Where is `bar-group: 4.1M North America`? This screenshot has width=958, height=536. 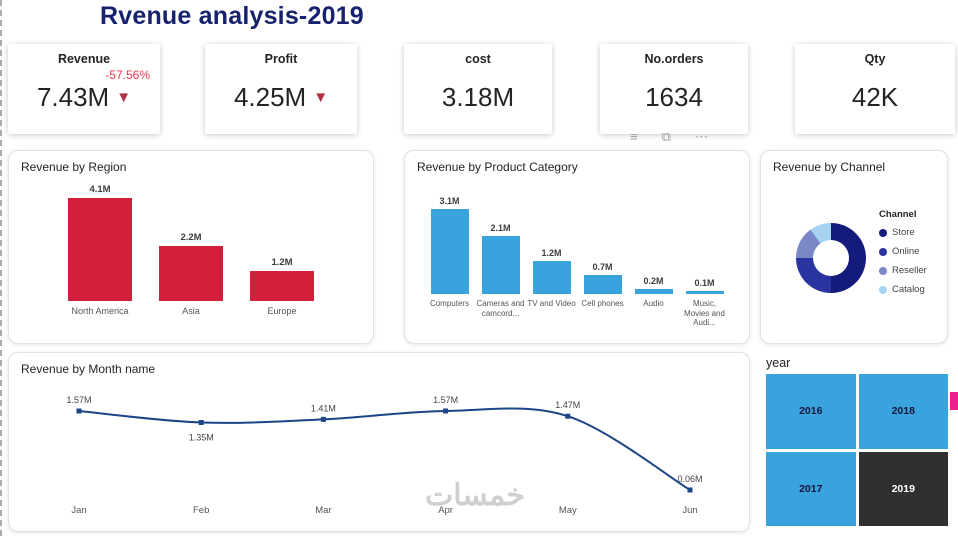 bar-group: 4.1M North America is located at coordinates (100, 251).